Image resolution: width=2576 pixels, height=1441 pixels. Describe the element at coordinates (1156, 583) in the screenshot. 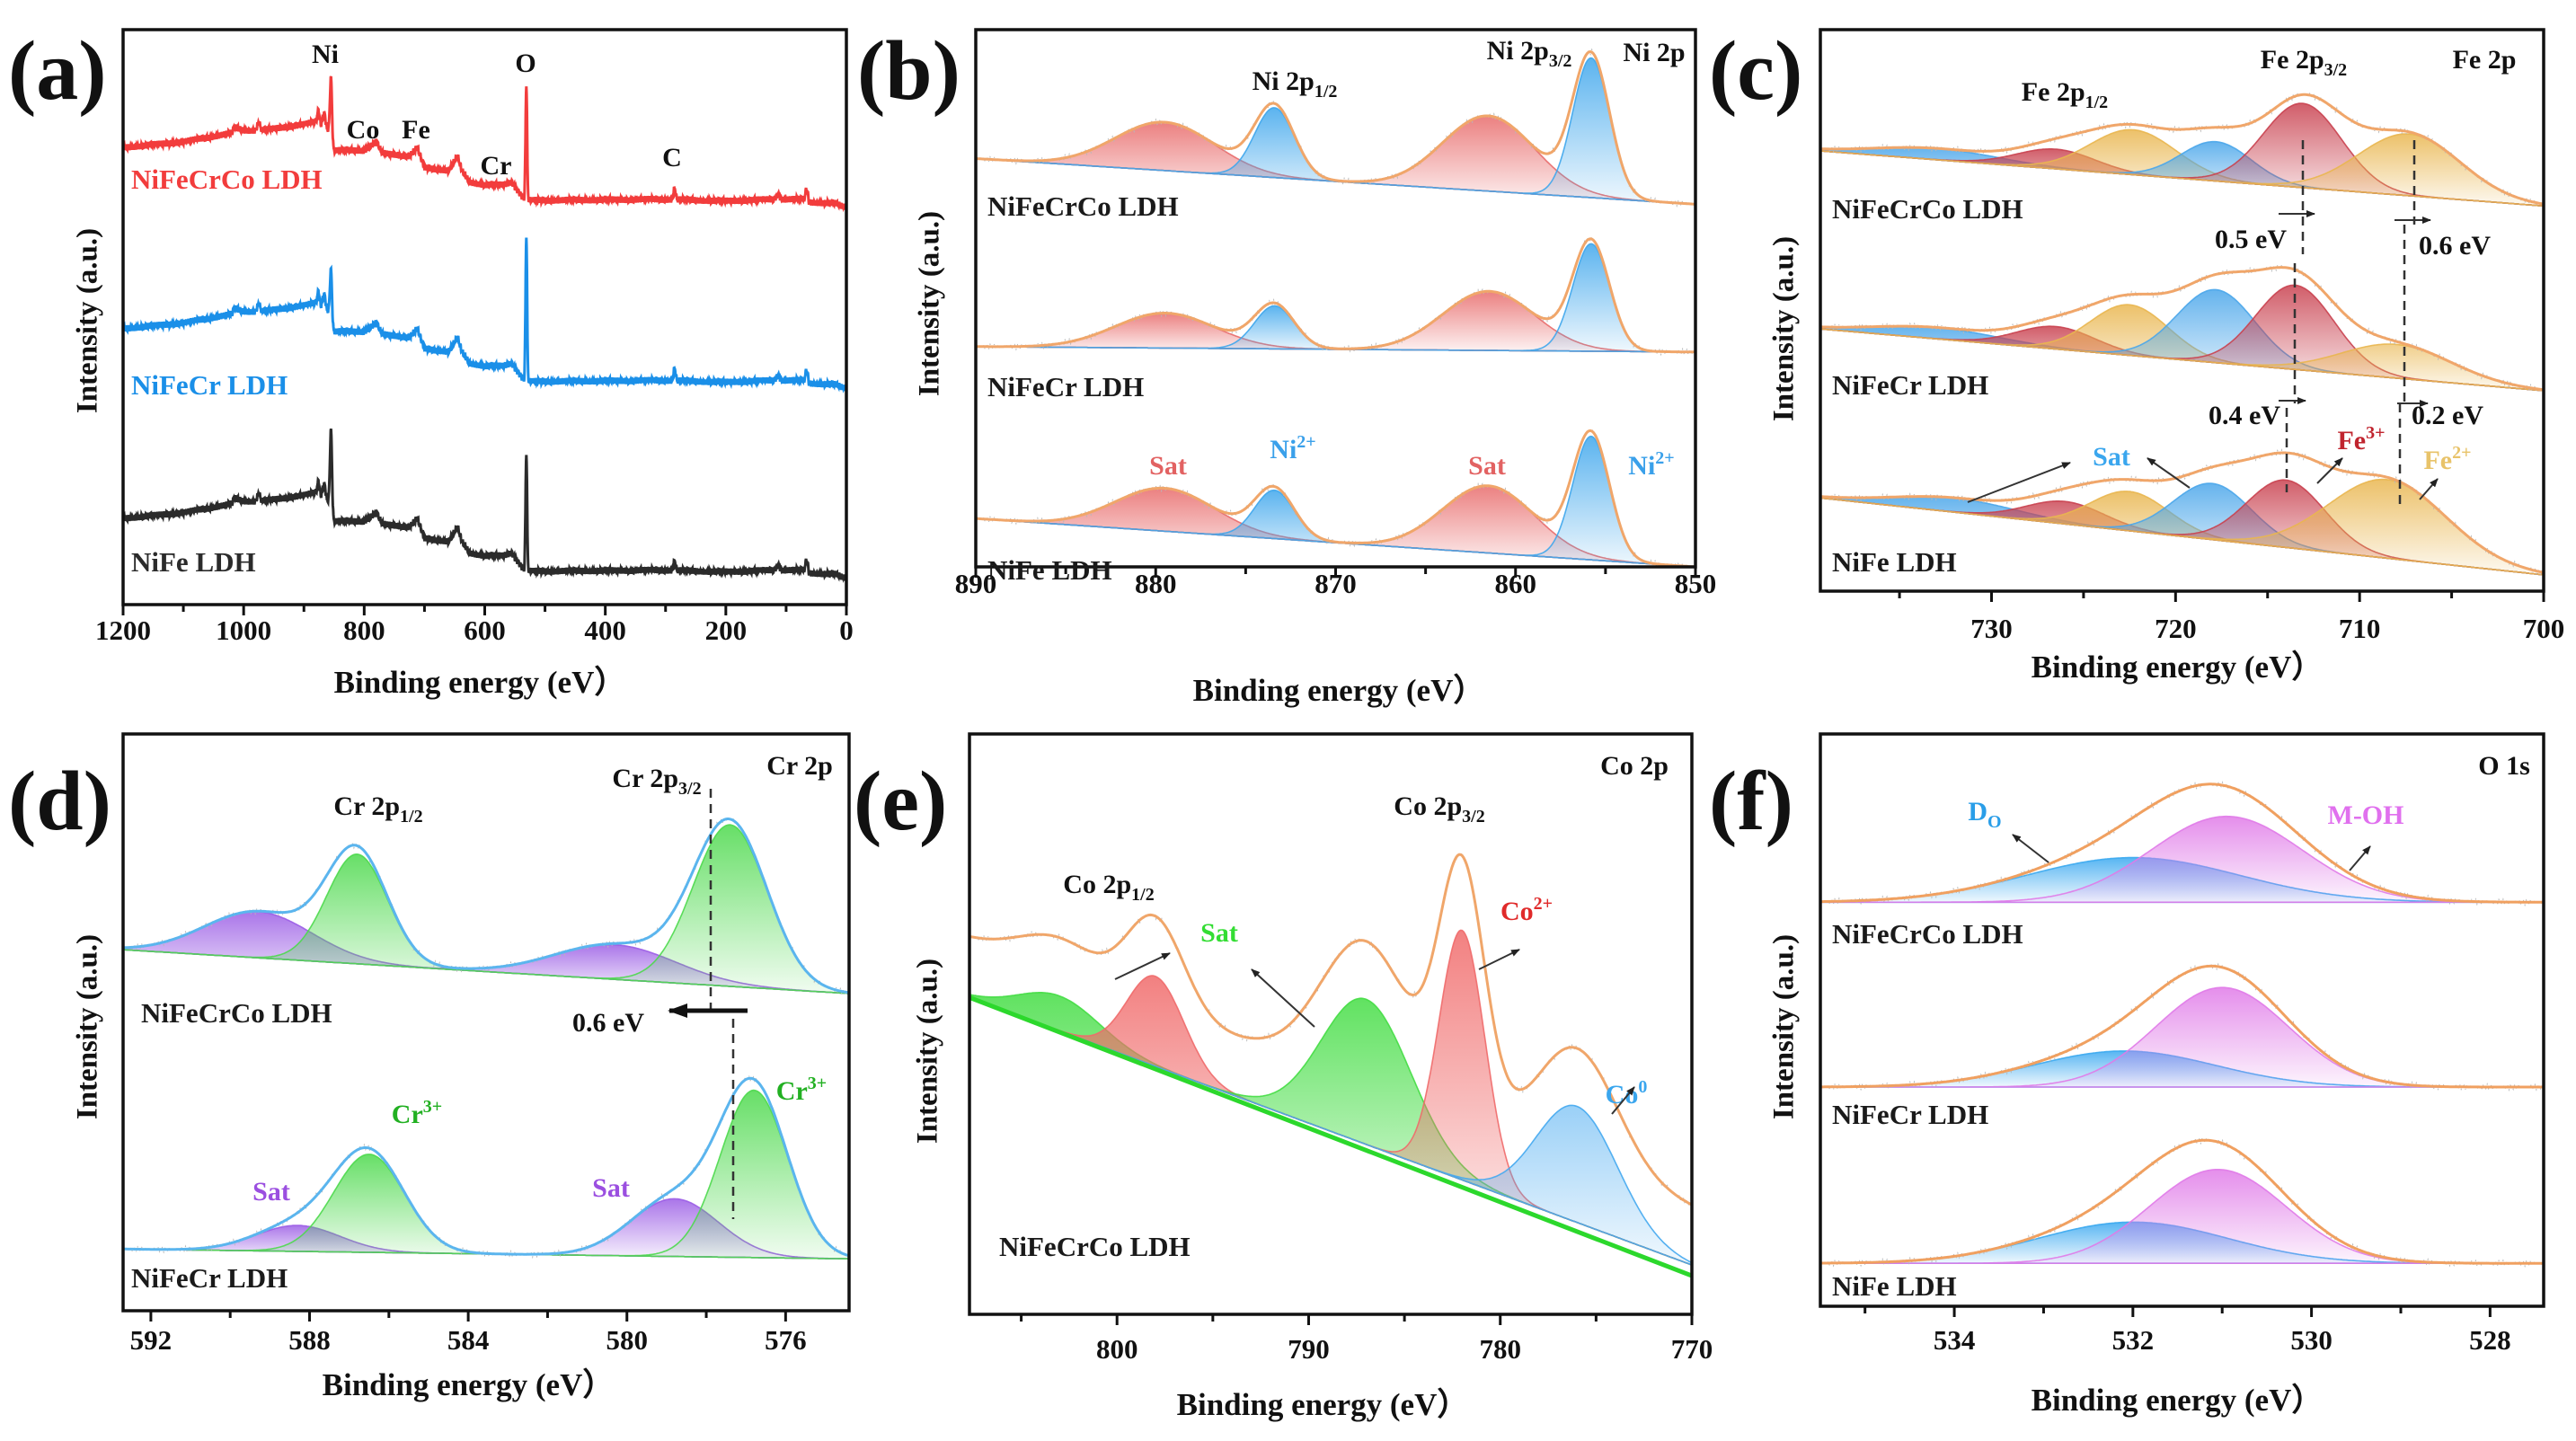

I see `x-tick-label: 880` at that location.